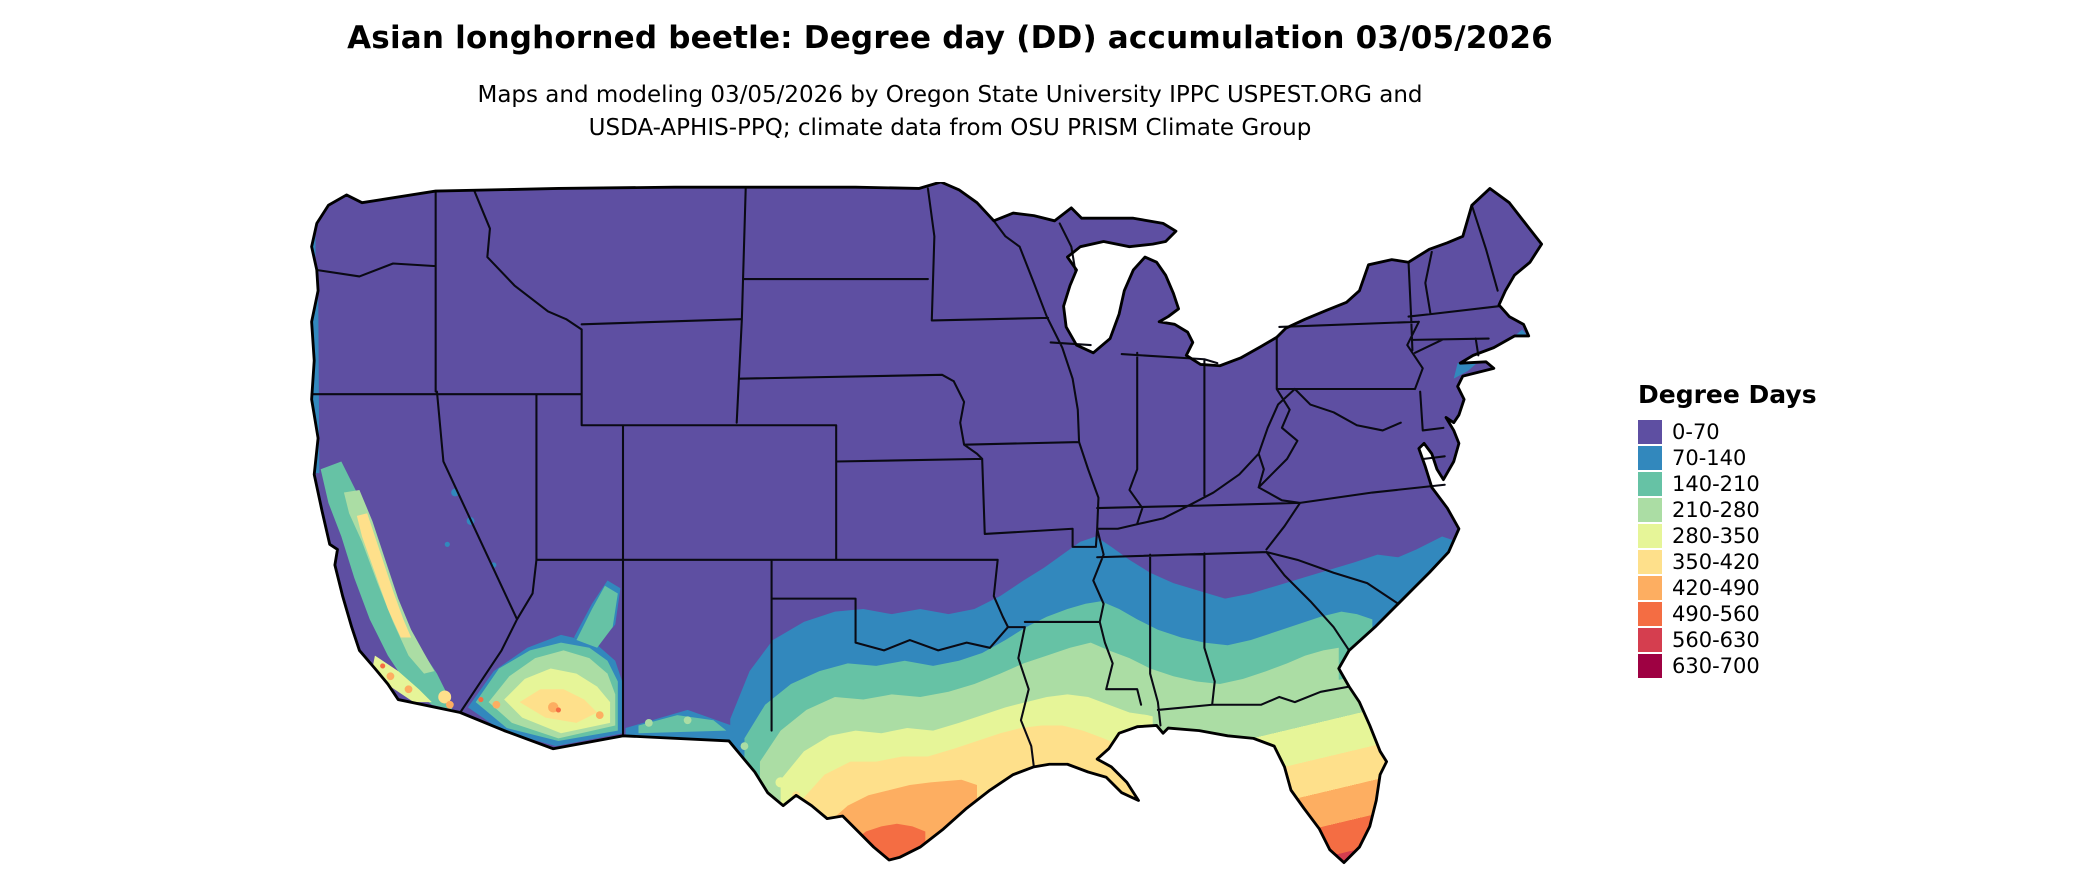 Image resolution: width=2100 pixels, height=892 pixels. I want to click on legend-label: 70-140, so click(1709, 458).